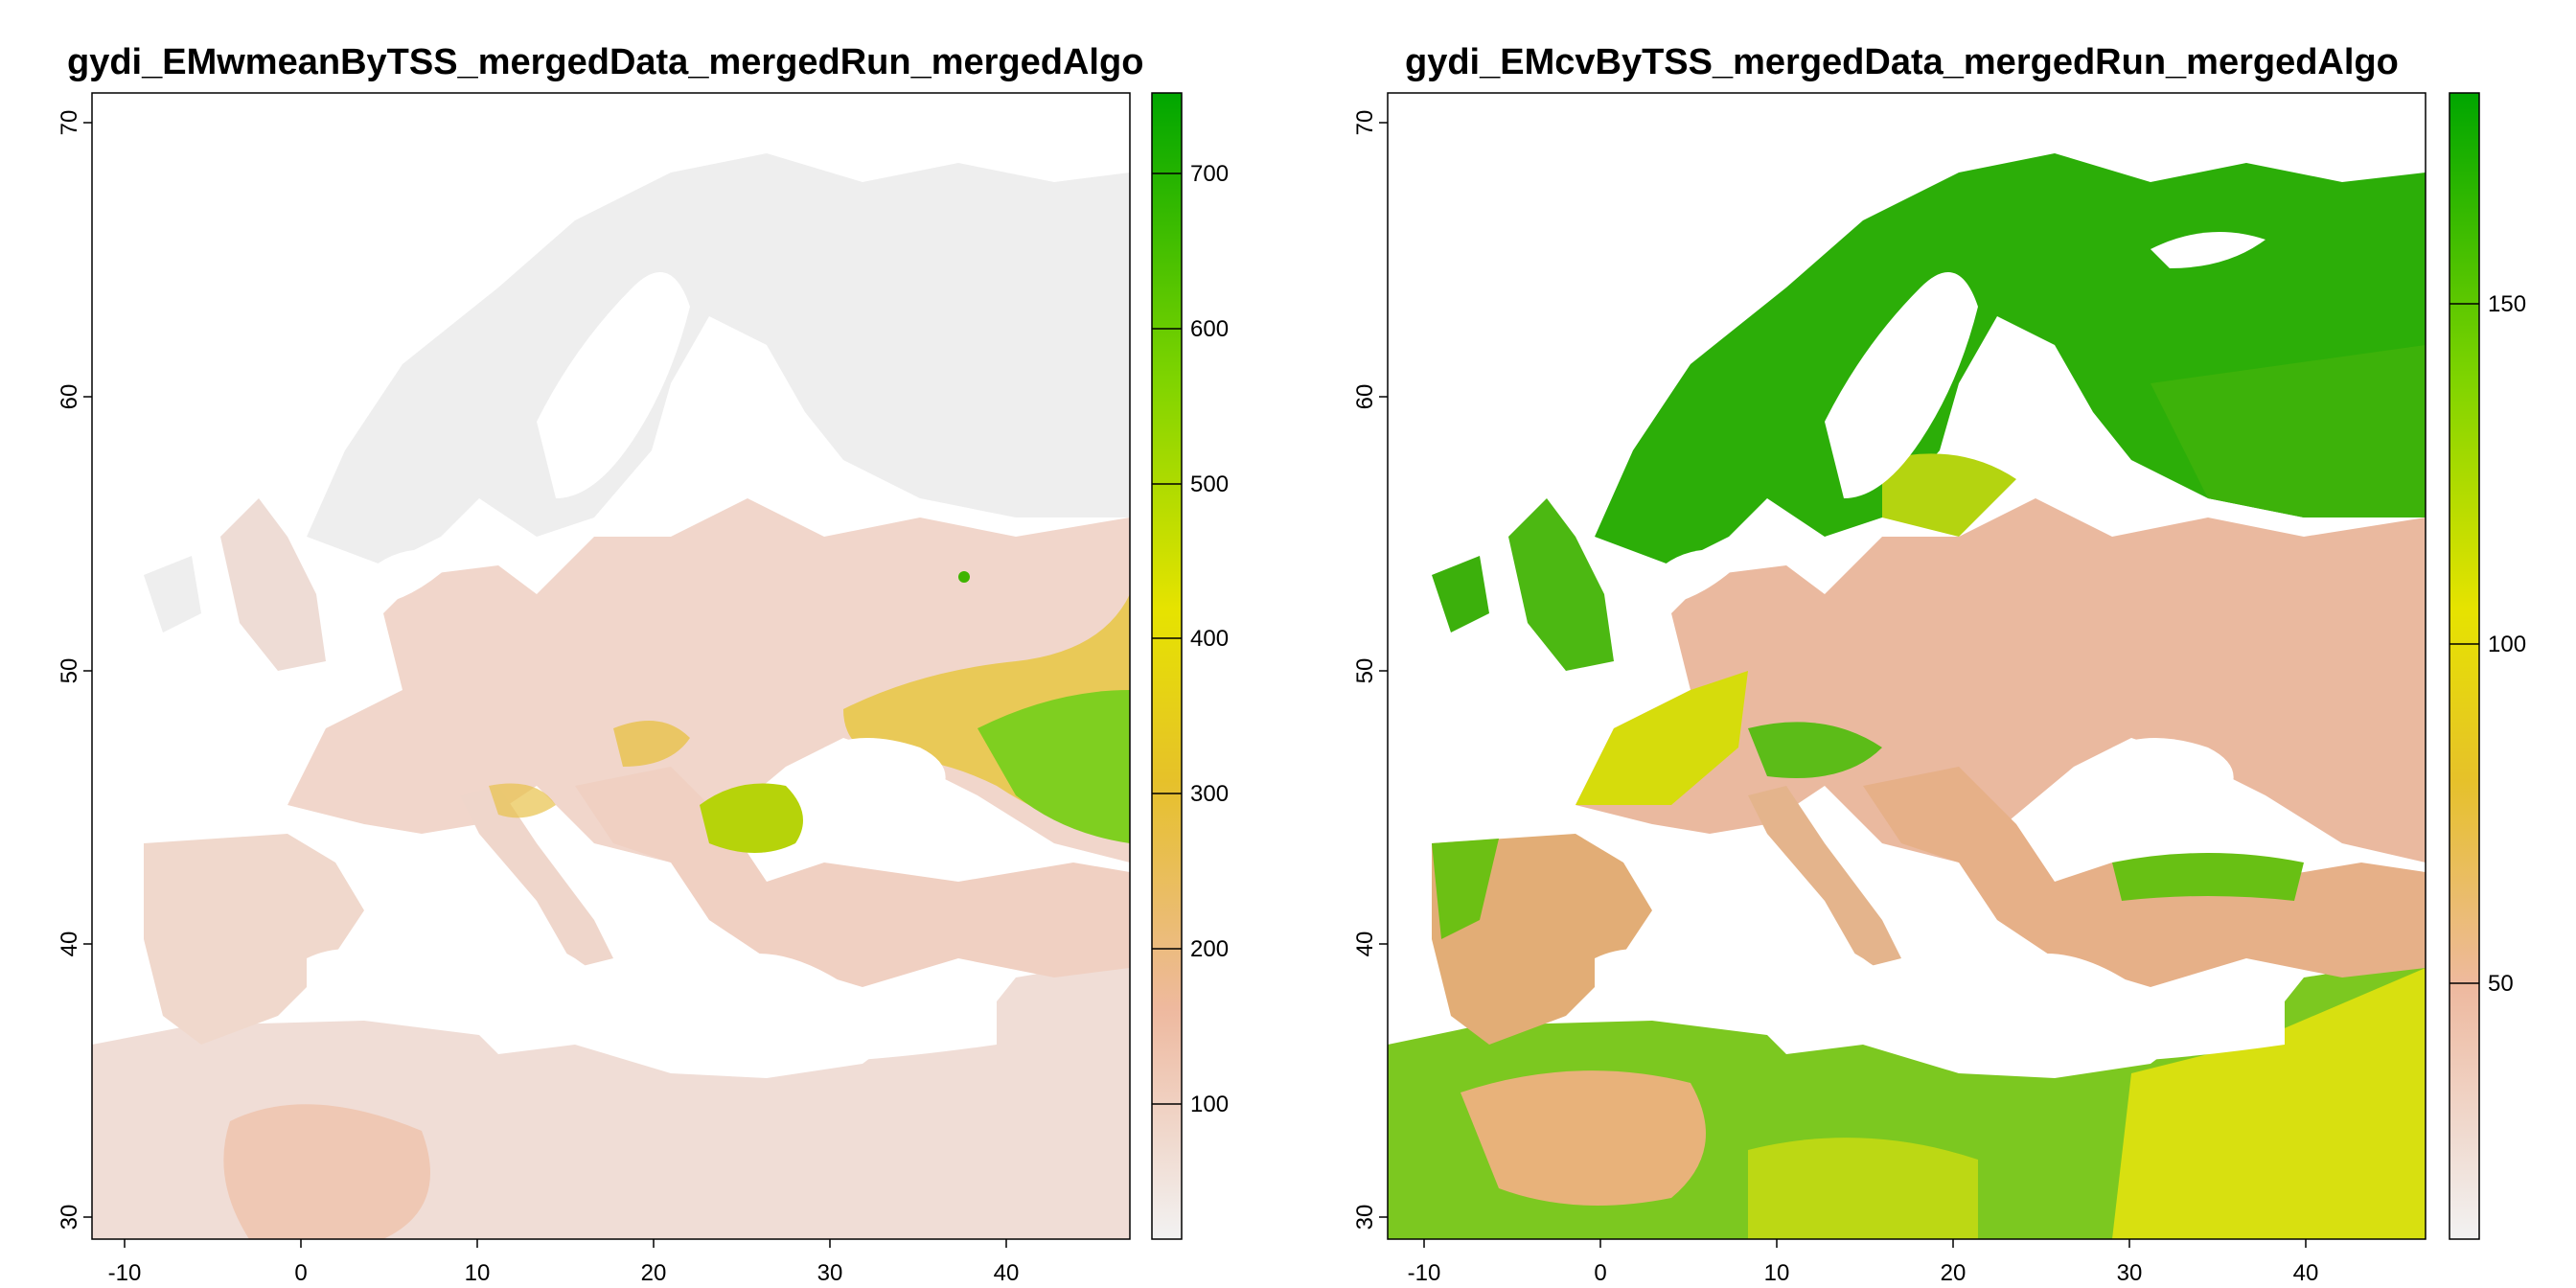 Image resolution: width=2576 pixels, height=1288 pixels. What do you see at coordinates (1209, 329) in the screenshot?
I see `legend-tick-label: 600` at bounding box center [1209, 329].